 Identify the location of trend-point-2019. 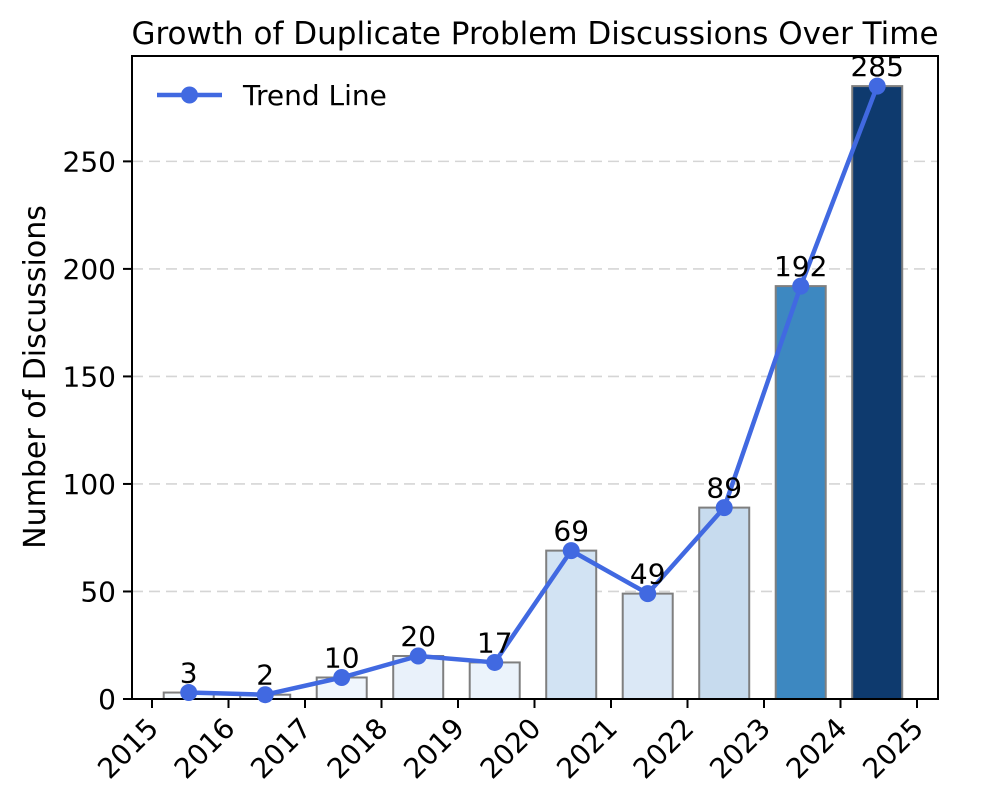
(495, 662).